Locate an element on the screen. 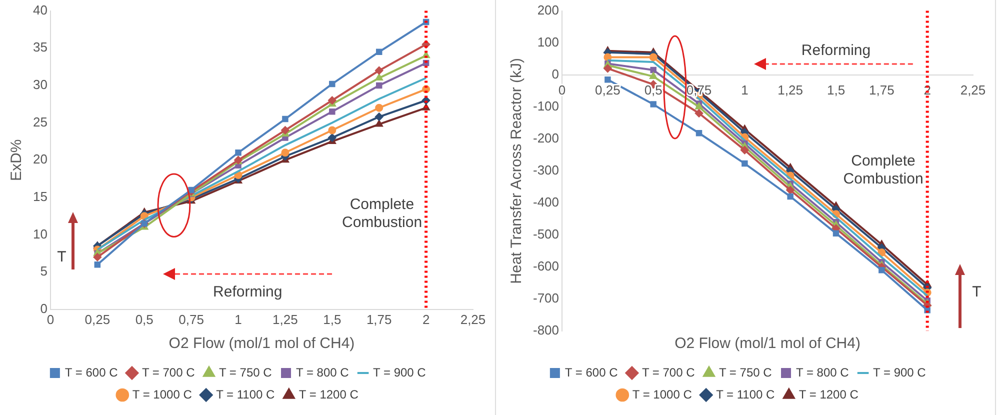 This screenshot has width=999, height=415. y-axis-title: Heat Transfer Across Reactor (kJ) is located at coordinates (517, 171).